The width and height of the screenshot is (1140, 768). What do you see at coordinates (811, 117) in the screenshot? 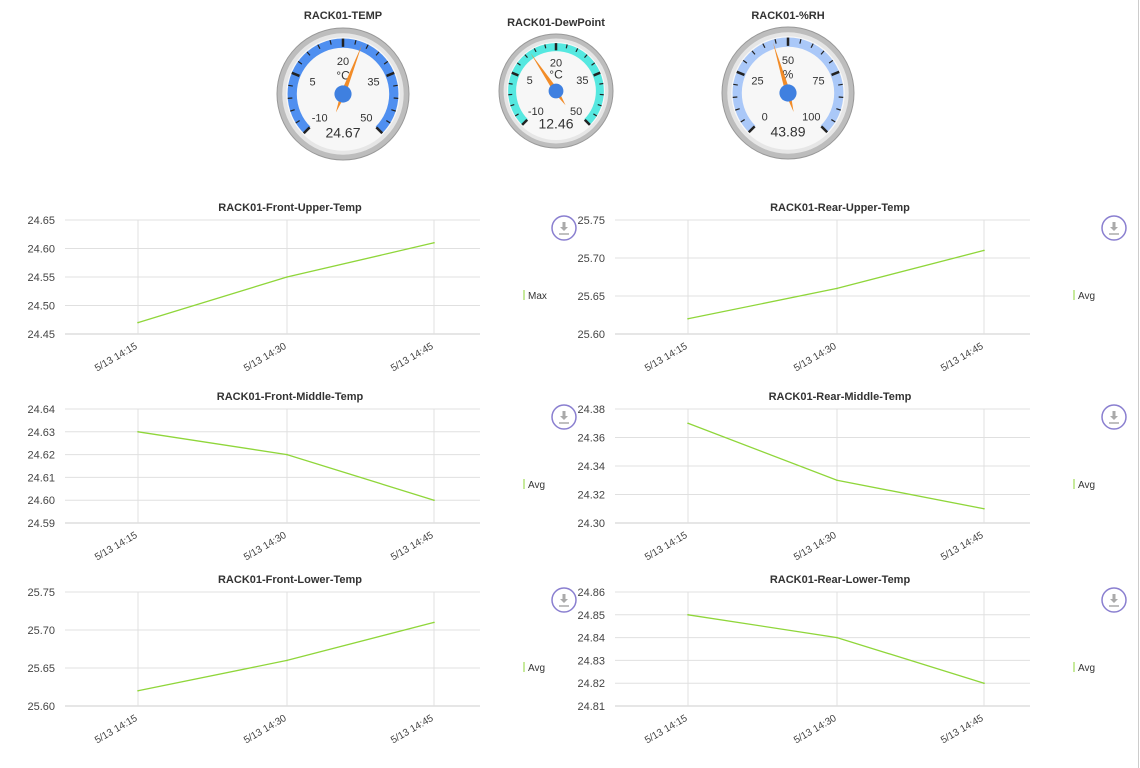
I see `gauge-tick-label: 100` at bounding box center [811, 117].